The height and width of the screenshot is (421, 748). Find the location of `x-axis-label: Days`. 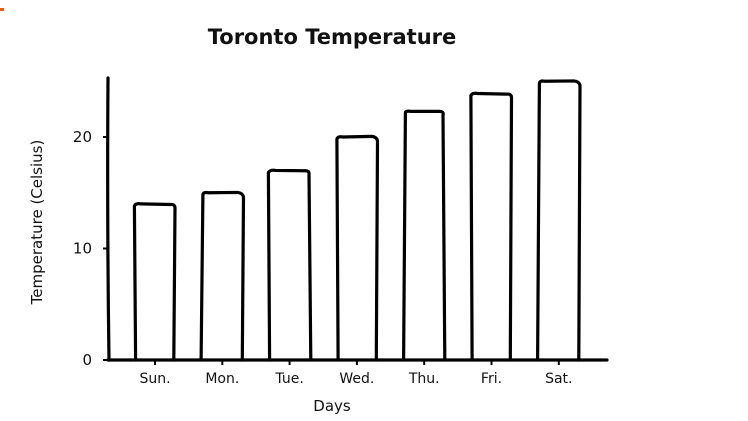

x-axis-label: Days is located at coordinates (332, 406).